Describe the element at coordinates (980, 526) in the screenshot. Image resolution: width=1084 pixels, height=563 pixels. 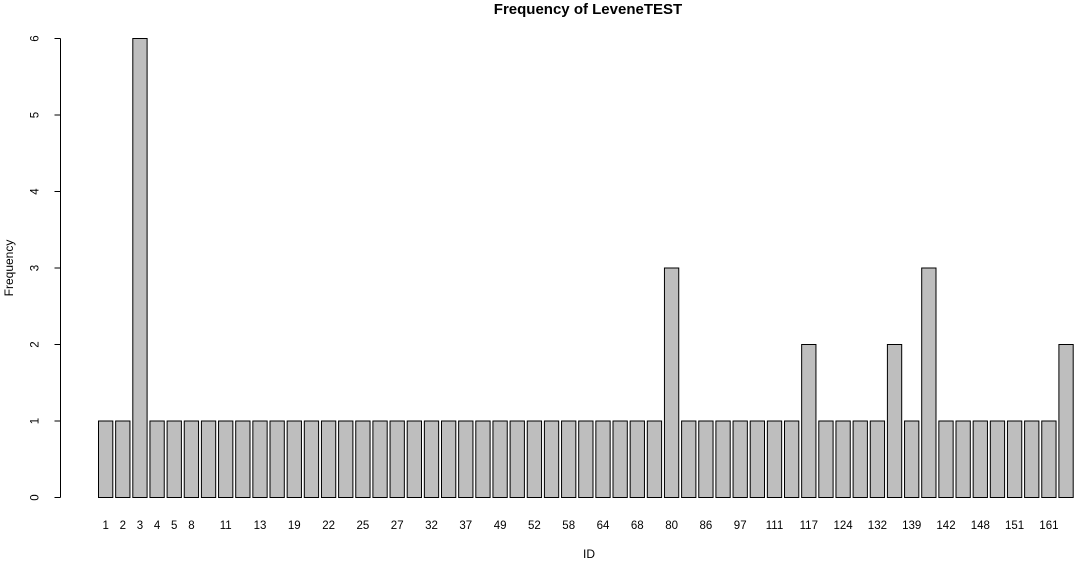
I see `x-tick-label: 148` at that location.